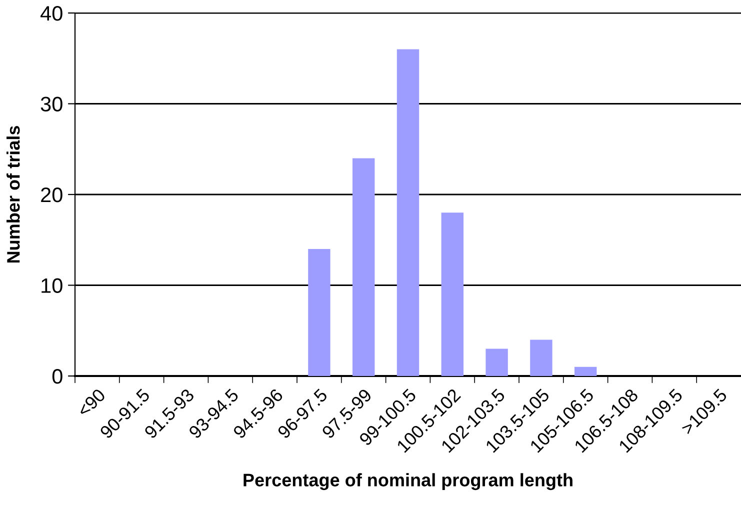 This screenshot has width=741, height=523. What do you see at coordinates (52, 286) in the screenshot?
I see `y-tick-label: 10` at bounding box center [52, 286].